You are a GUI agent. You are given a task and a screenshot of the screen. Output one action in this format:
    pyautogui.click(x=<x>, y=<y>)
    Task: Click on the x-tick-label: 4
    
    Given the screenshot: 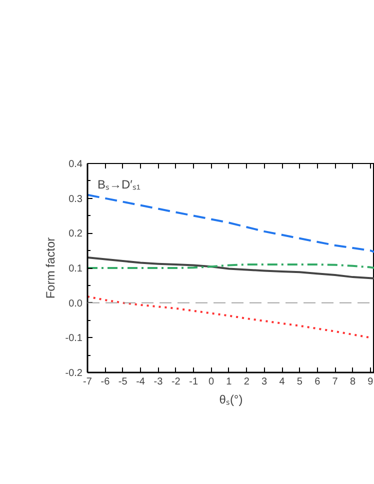 What is the action you would take?
    pyautogui.click(x=282, y=382)
    